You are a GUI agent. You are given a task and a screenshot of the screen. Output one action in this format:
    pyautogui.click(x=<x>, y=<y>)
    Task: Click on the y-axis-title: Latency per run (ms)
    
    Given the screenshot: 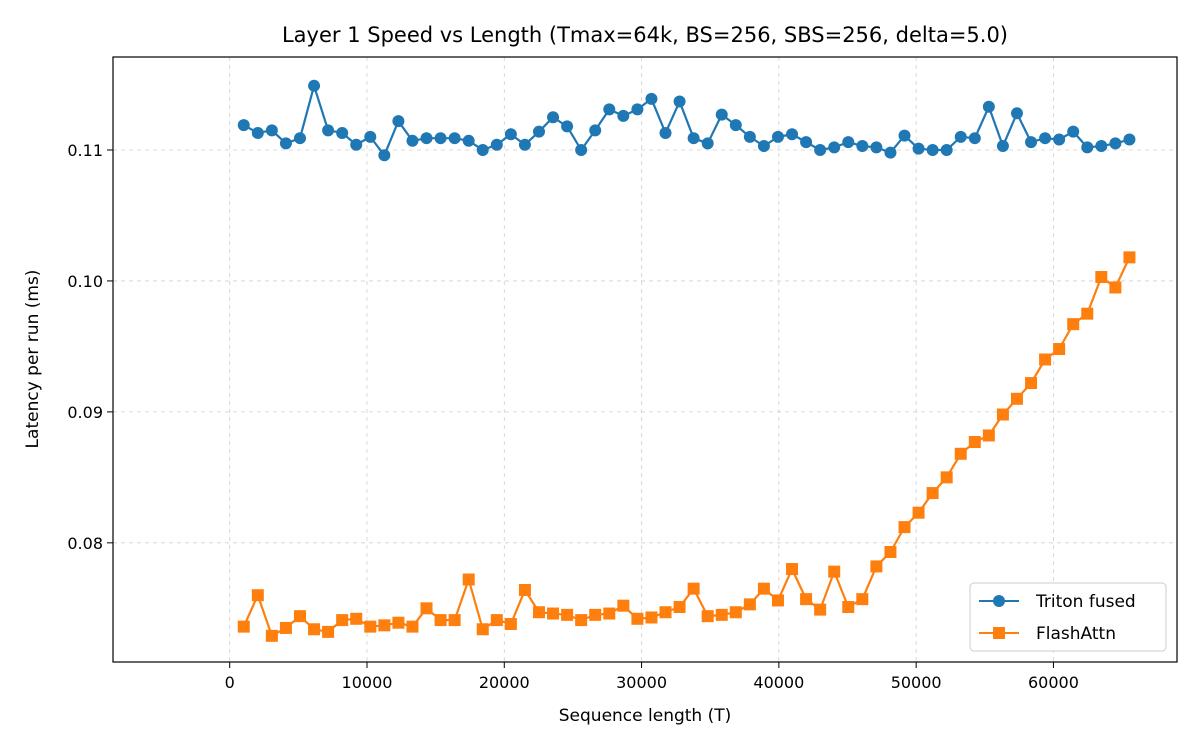 What is the action you would take?
    pyautogui.click(x=33, y=359)
    